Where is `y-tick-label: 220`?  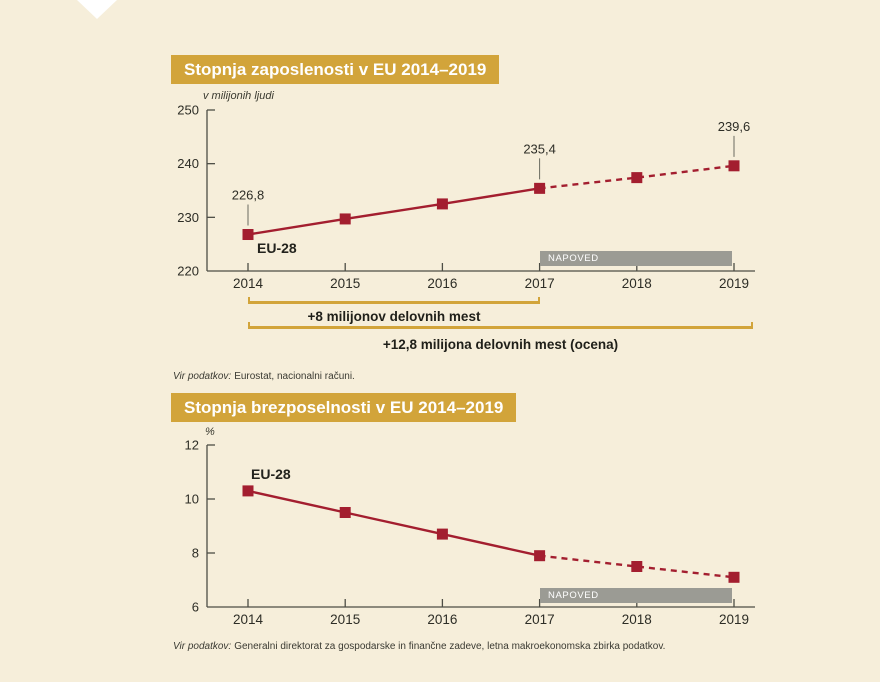
y-tick-label: 220 is located at coordinates (188, 271).